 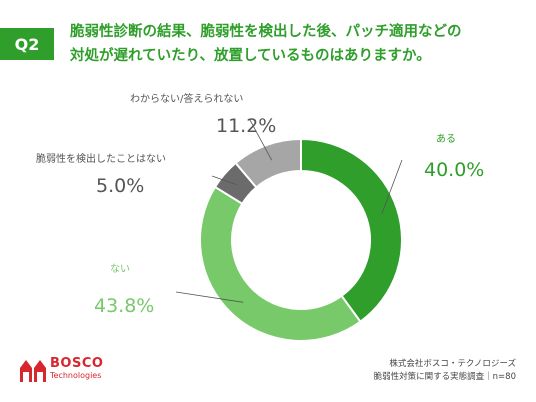 What do you see at coordinates (454, 170) in the screenshot?
I see `slice-value-label-1: 40.0%` at bounding box center [454, 170].